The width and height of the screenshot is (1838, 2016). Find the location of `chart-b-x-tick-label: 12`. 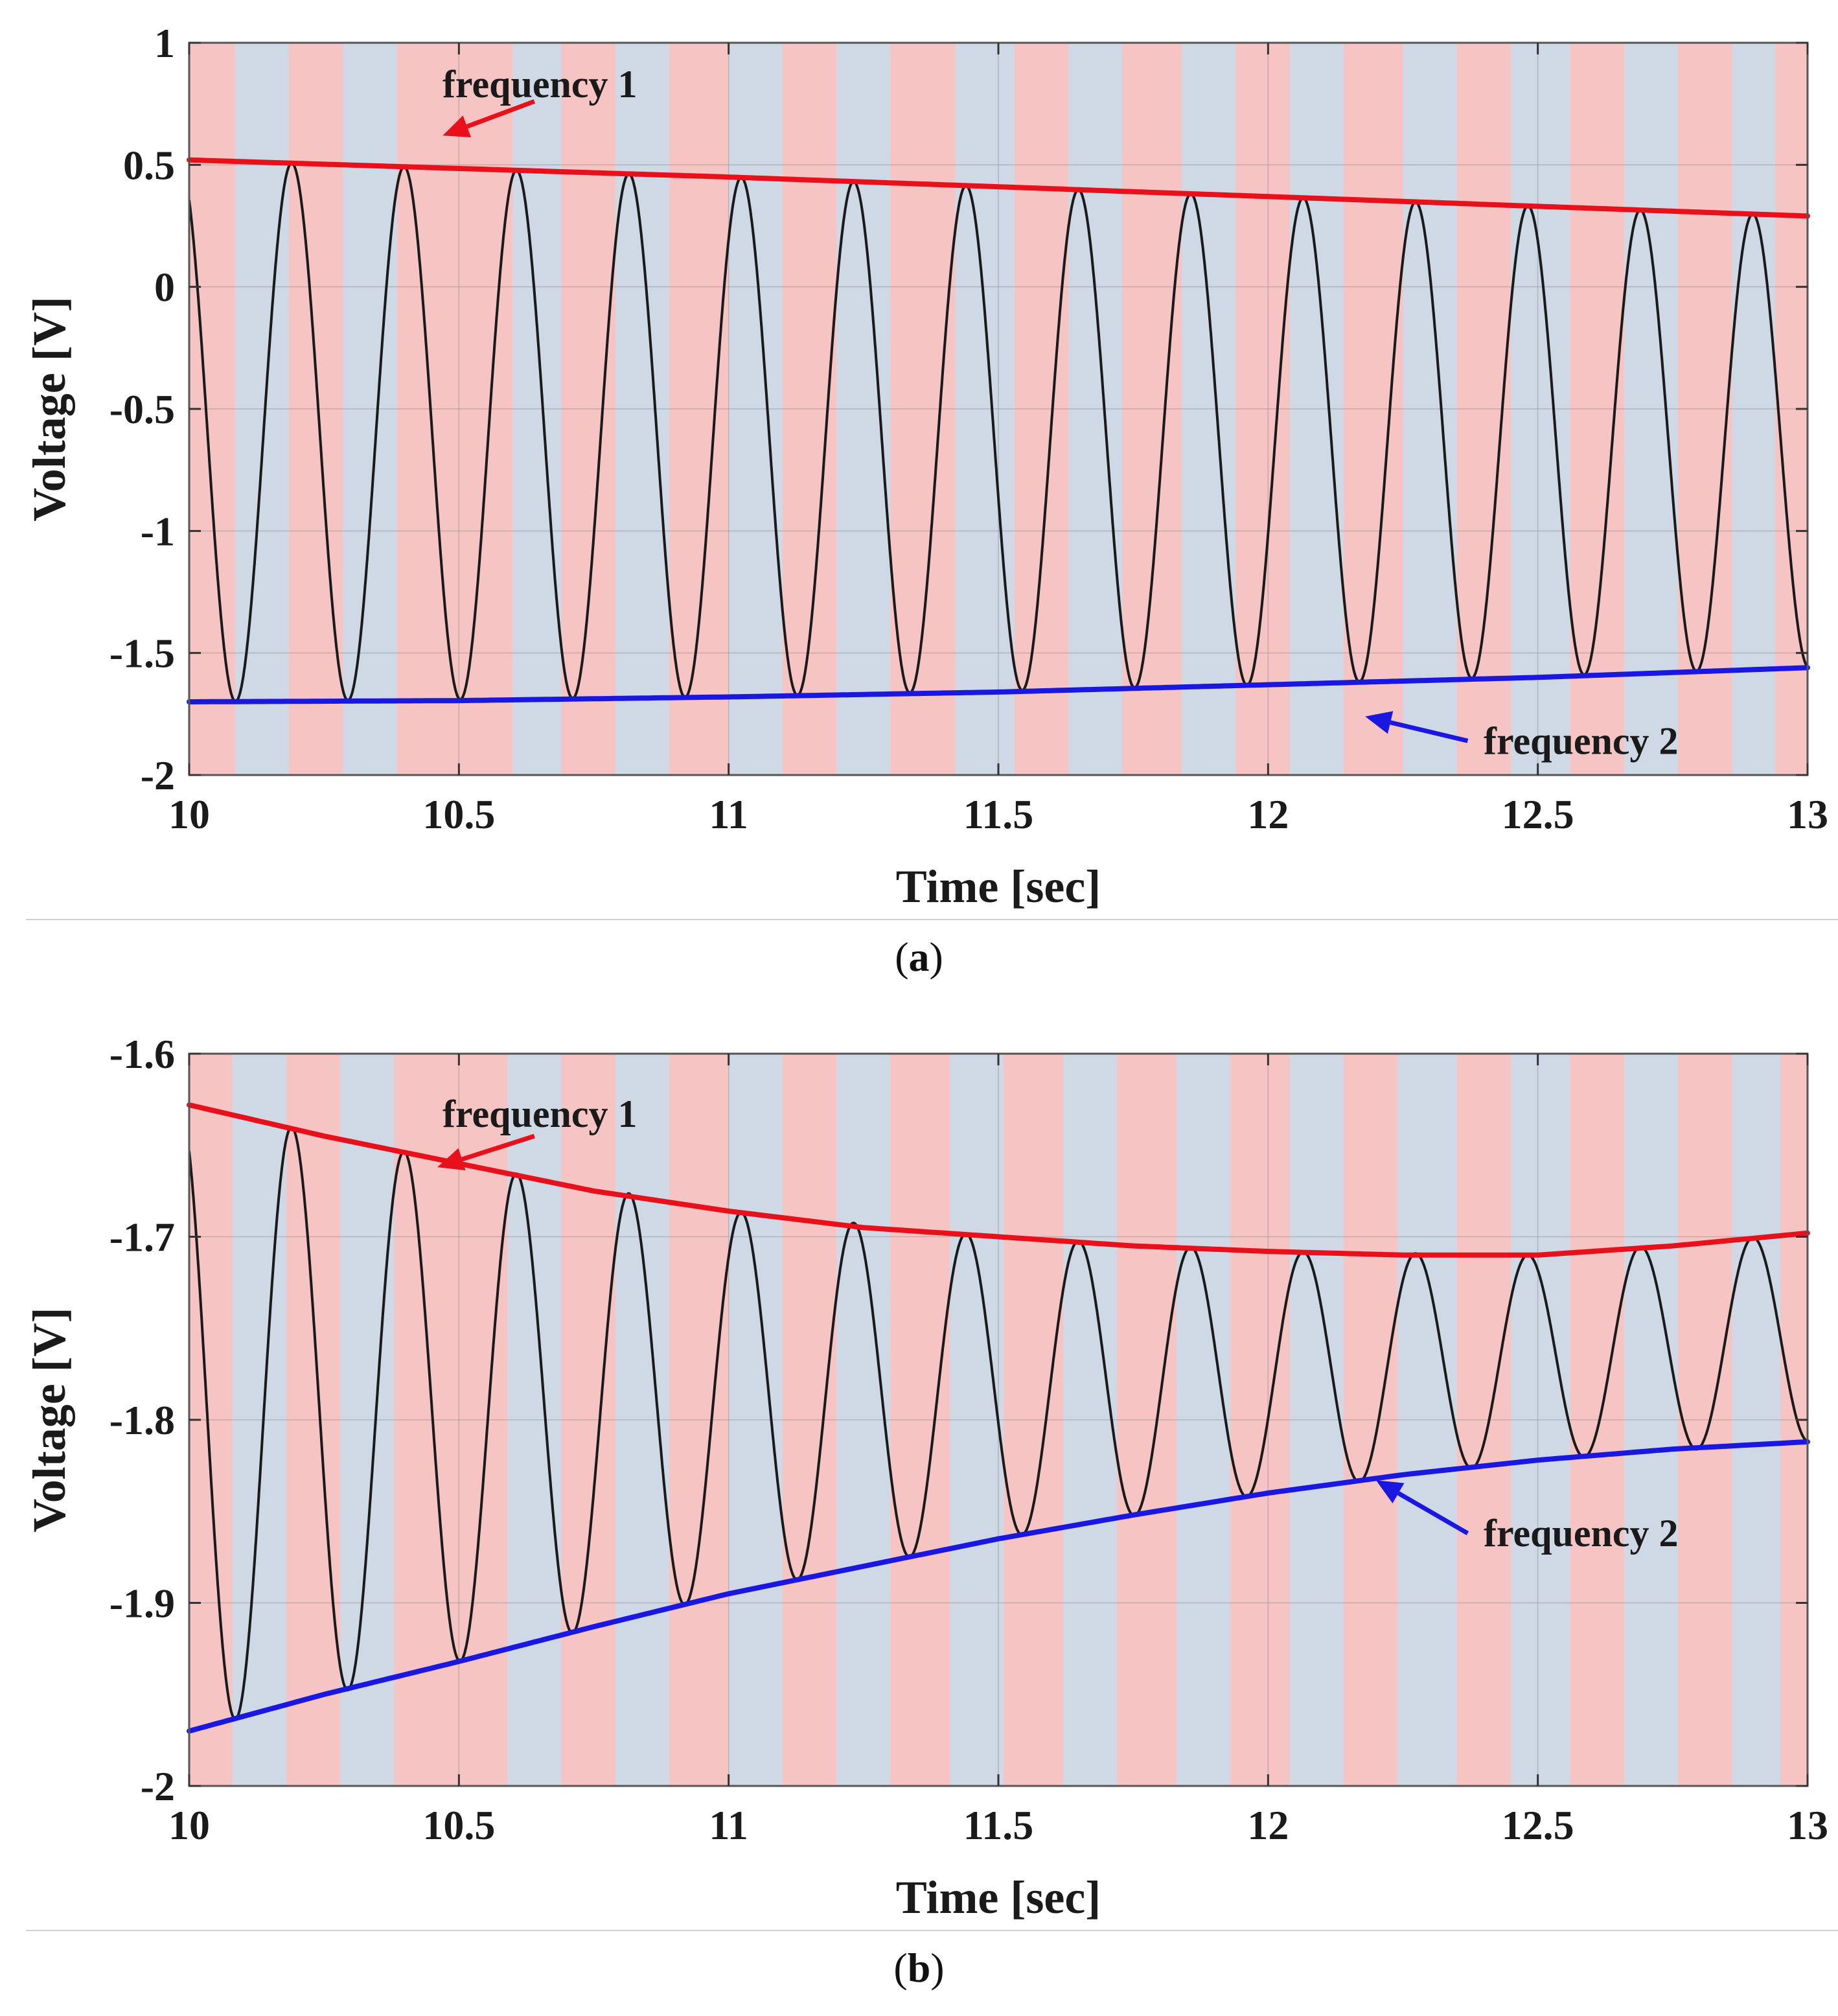

chart-b-x-tick-label: 12 is located at coordinates (1268, 1825).